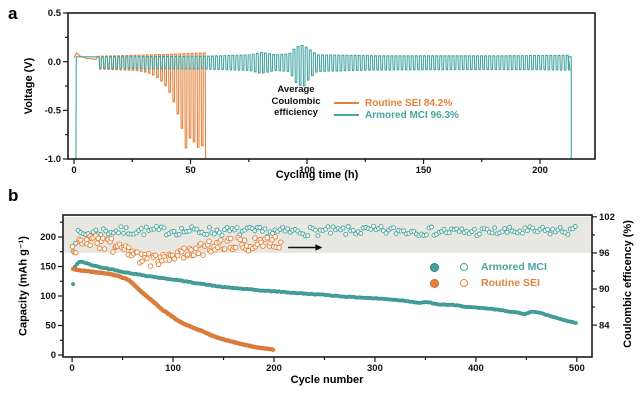  I want to click on legend-item-armored-mci: Armored MCI 96.3%, so click(396, 115).